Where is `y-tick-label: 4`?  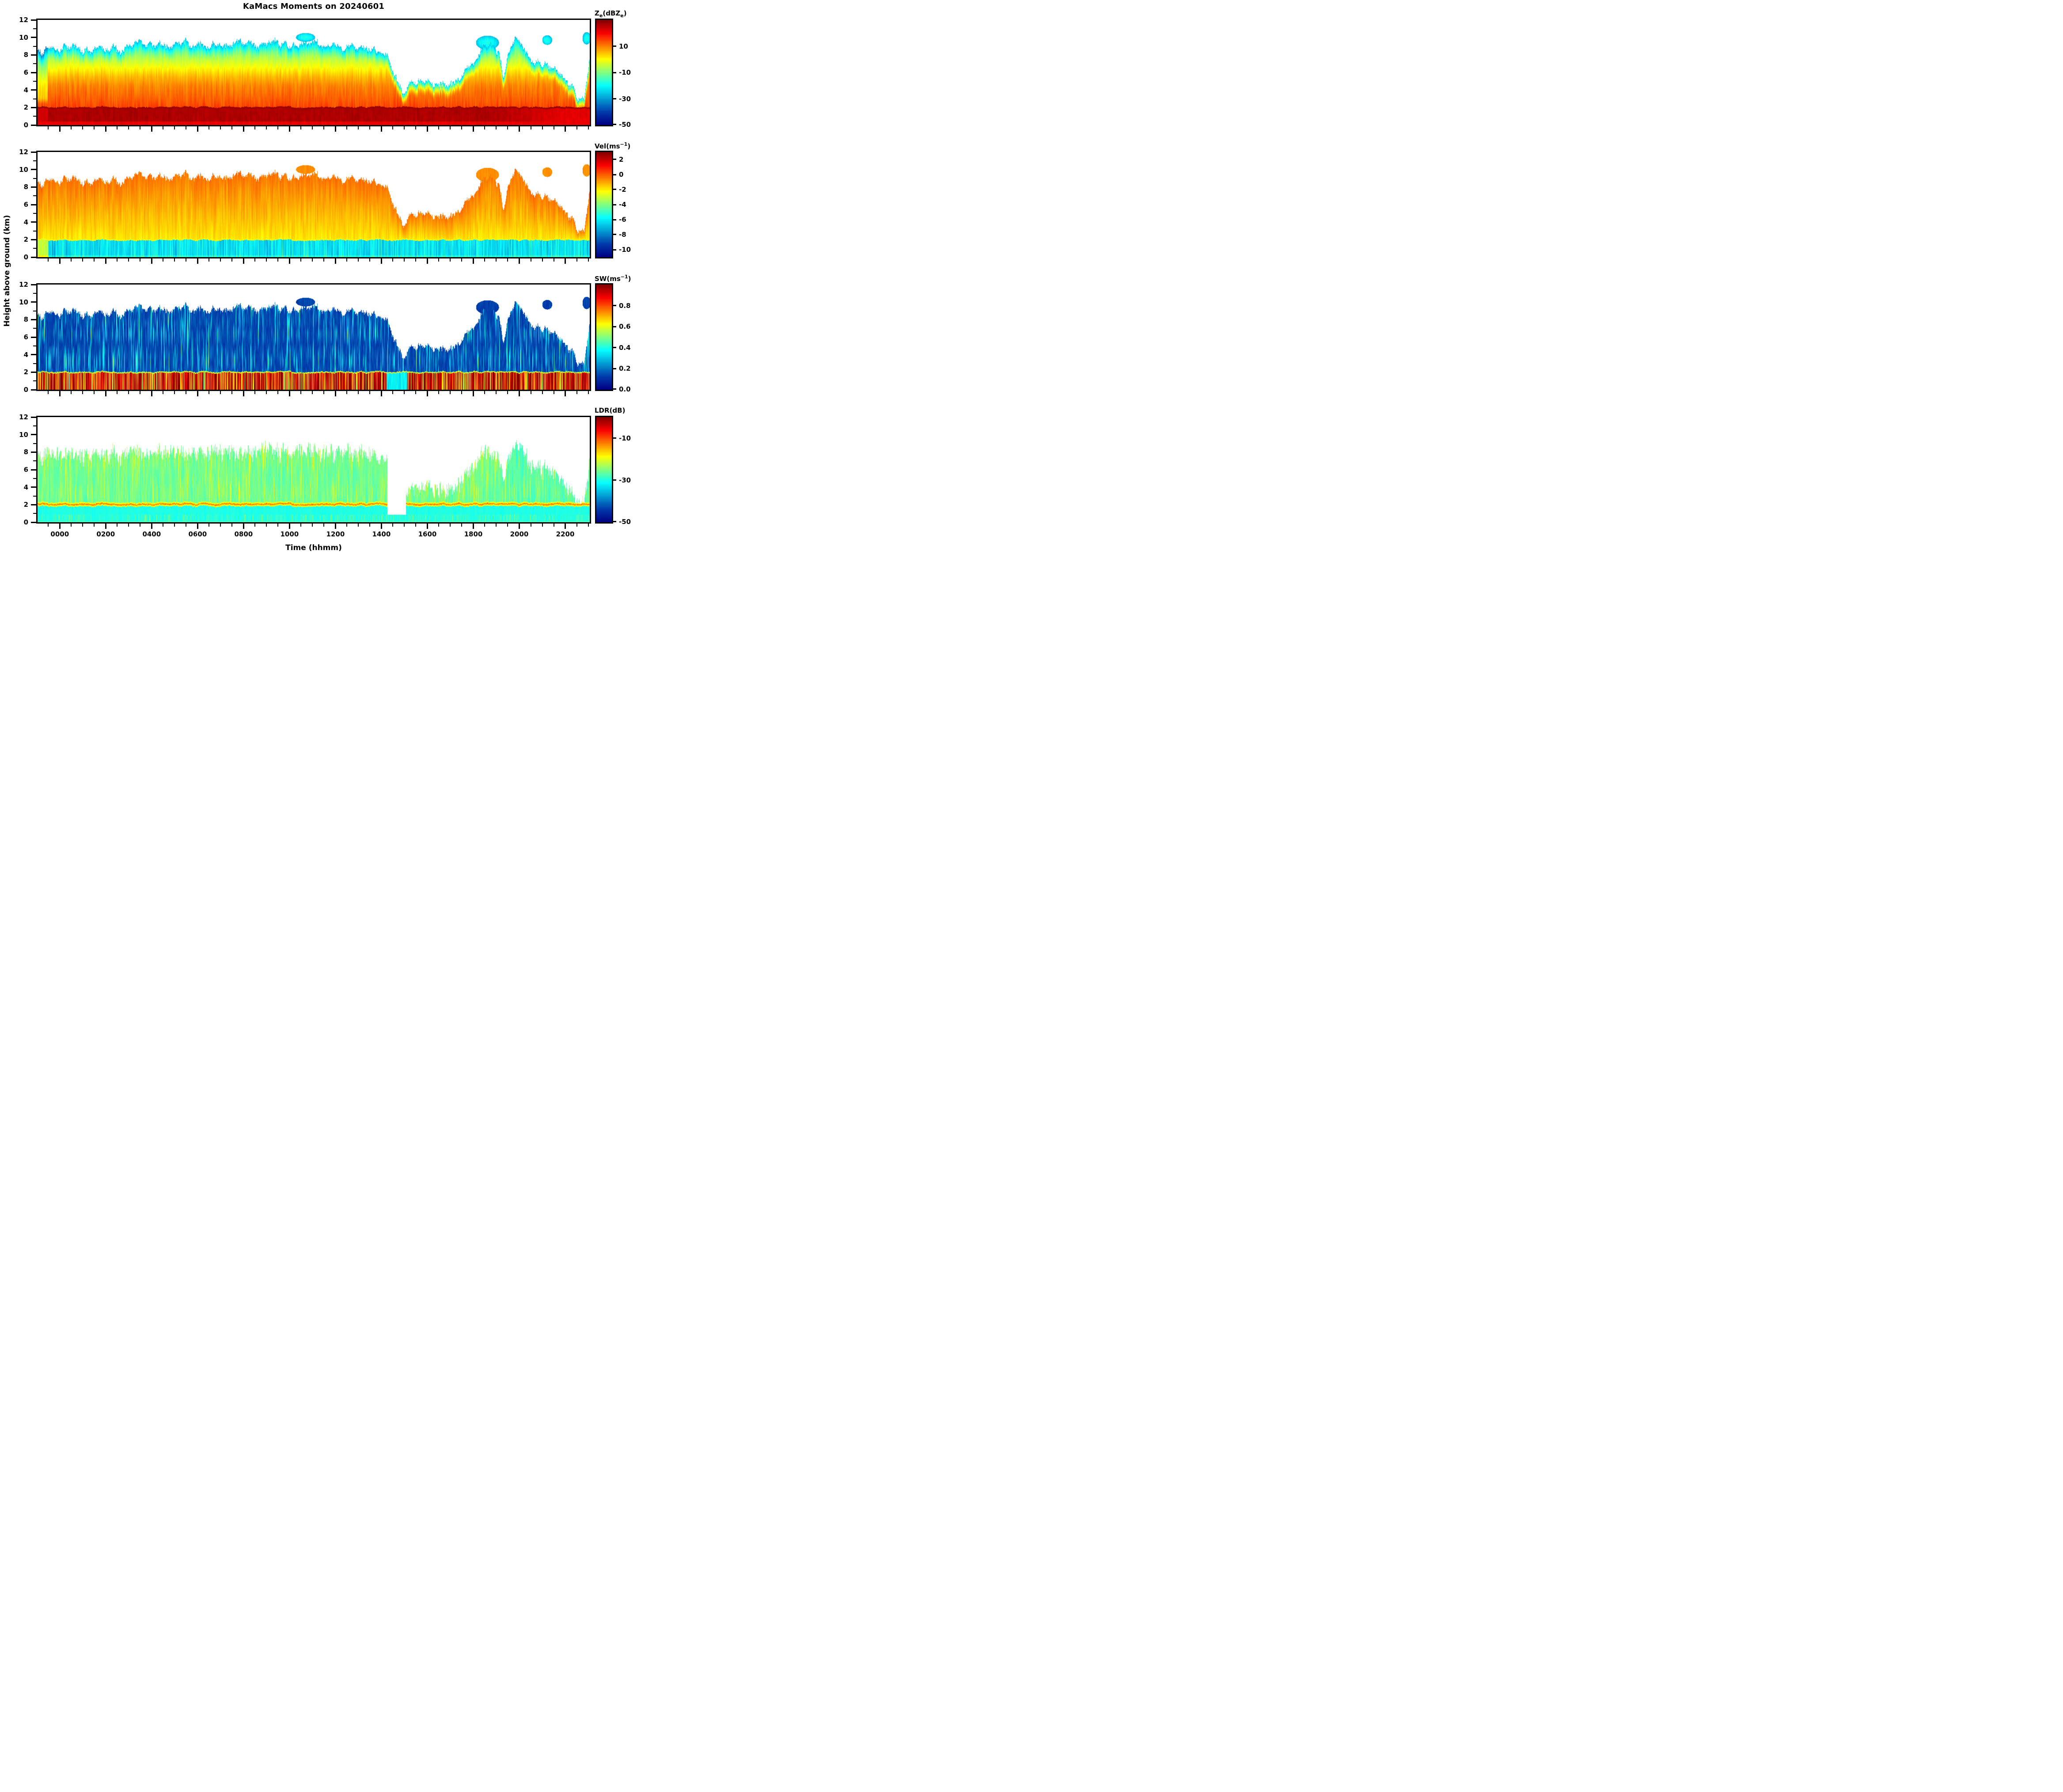 y-tick-label: 4 is located at coordinates (25, 354).